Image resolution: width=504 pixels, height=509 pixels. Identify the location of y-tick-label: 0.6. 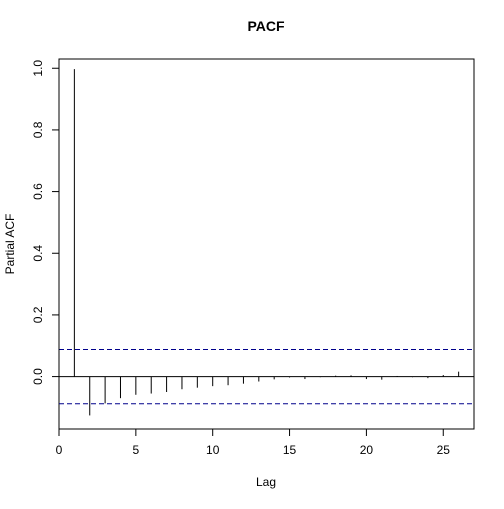
(38, 191).